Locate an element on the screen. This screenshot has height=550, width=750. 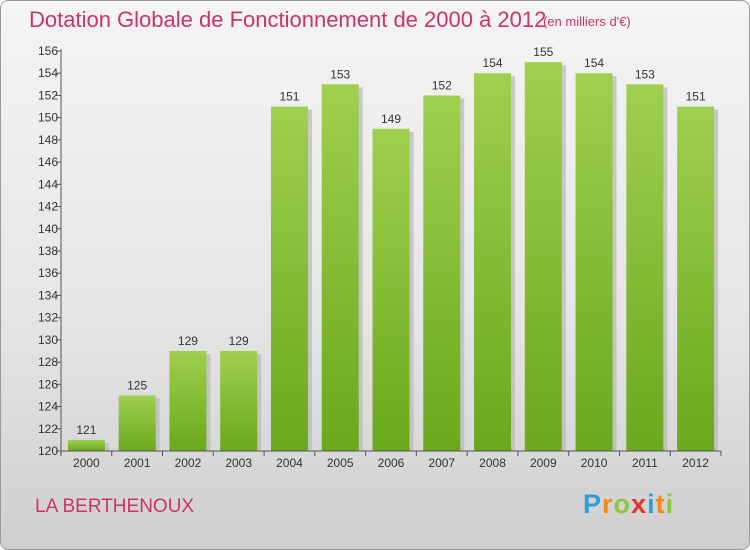
bar-value-label-2009: 155 is located at coordinates (543, 52).